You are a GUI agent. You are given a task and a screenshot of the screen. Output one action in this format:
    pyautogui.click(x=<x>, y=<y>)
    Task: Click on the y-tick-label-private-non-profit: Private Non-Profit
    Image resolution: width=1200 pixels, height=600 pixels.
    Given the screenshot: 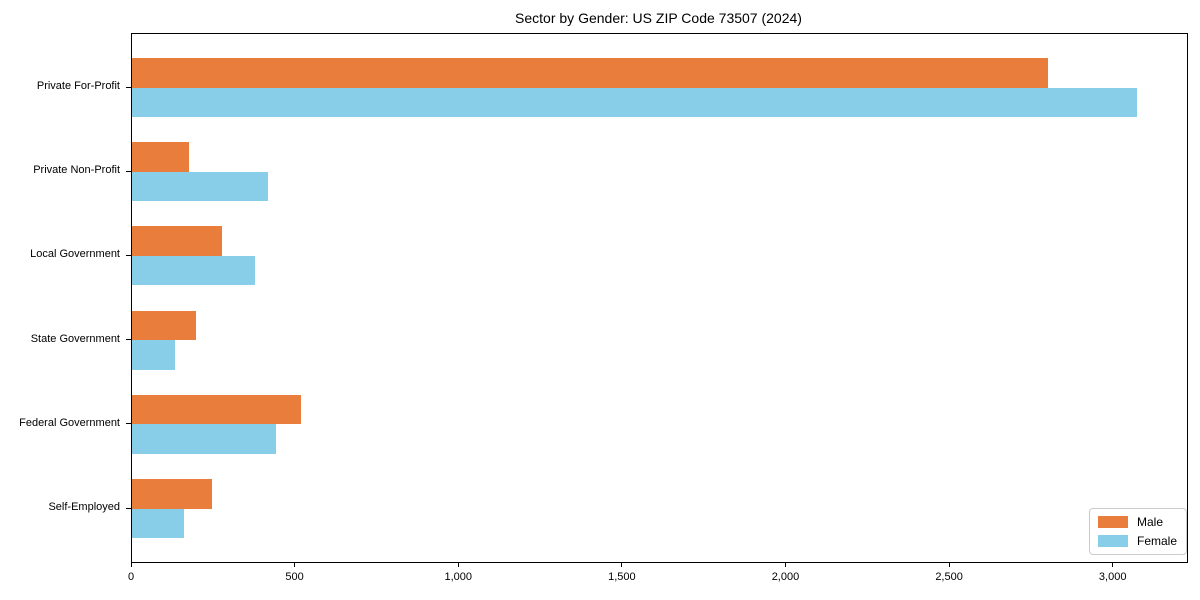 What is the action you would take?
    pyautogui.click(x=76, y=170)
    